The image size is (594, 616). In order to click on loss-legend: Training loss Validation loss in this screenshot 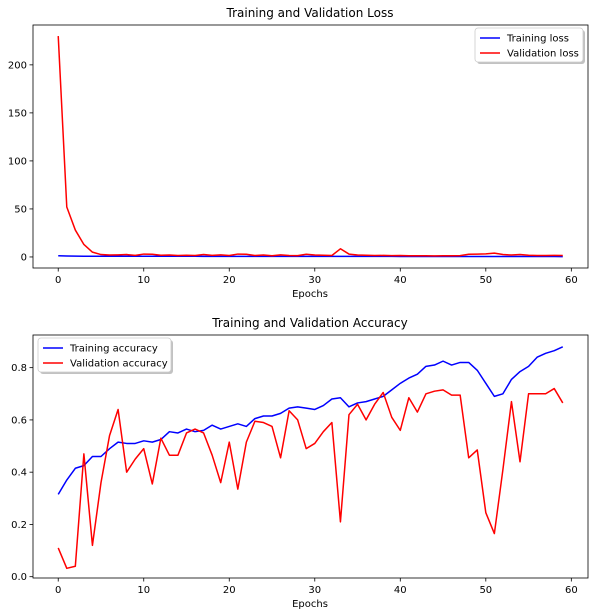, I will do `click(529, 45)`.